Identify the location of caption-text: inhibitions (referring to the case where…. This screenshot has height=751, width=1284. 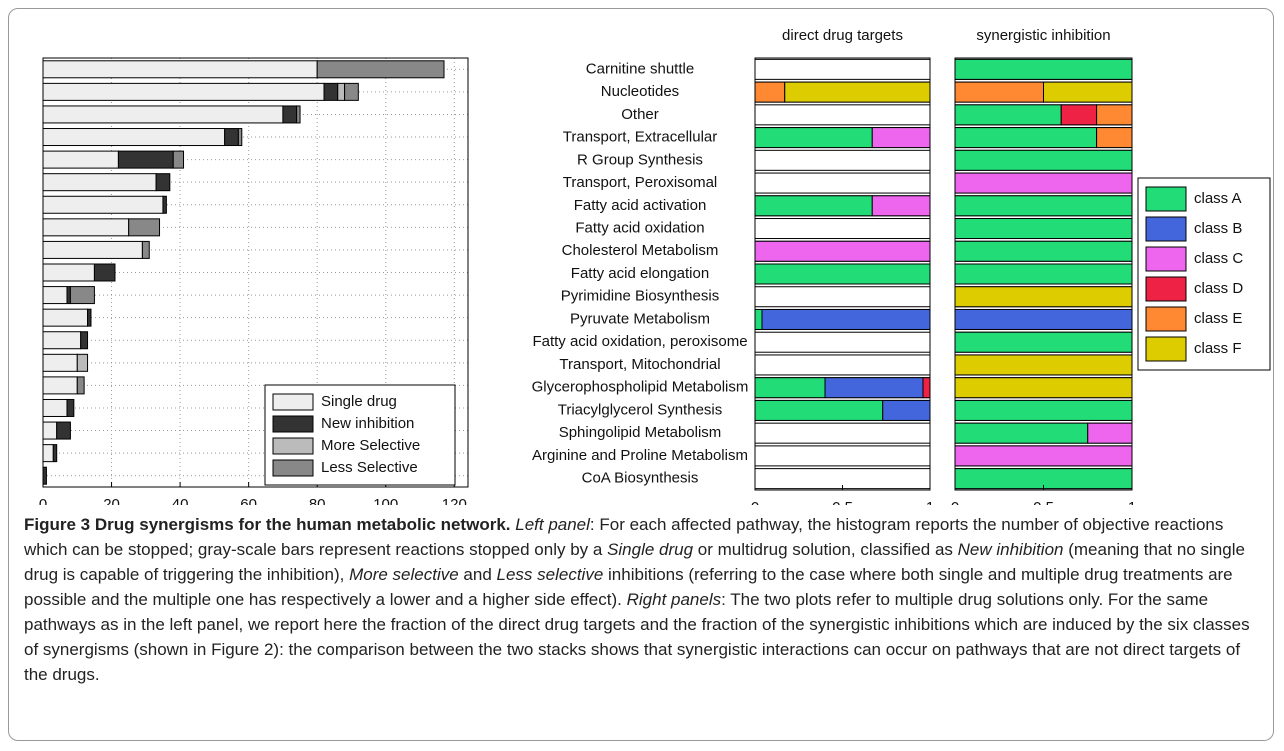
(628, 587).